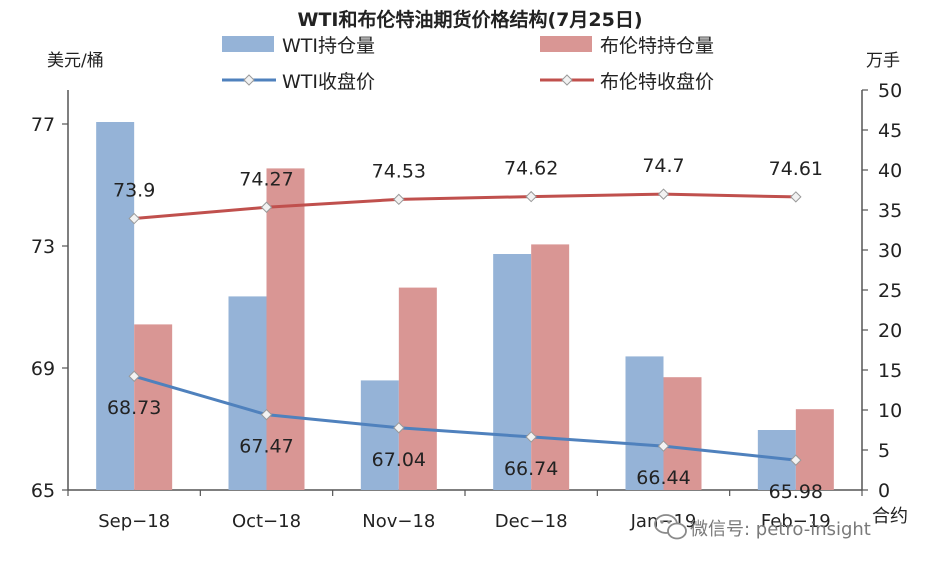 Image resolution: width=940 pixels, height=570 pixels. Describe the element at coordinates (884, 451) in the screenshot. I see `right-tick-label: 5` at that location.